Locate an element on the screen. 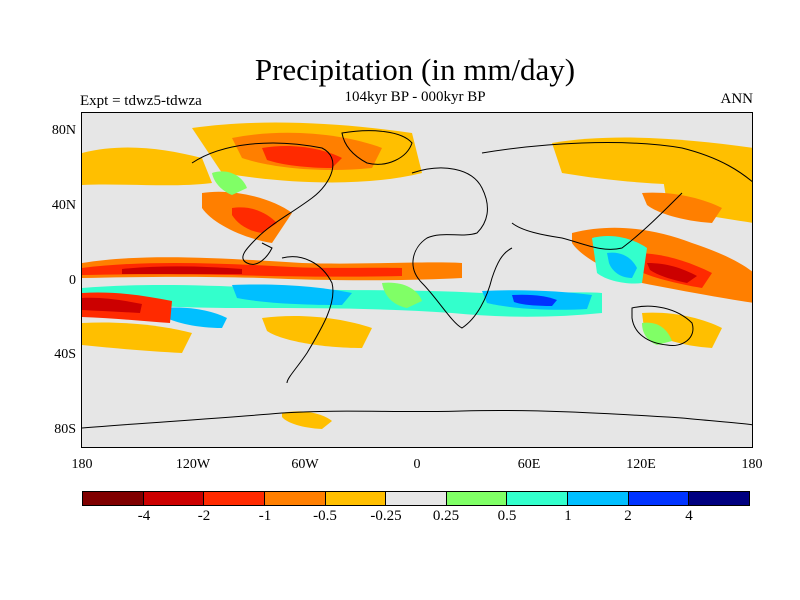  colorbar-label: 0.5 is located at coordinates (507, 516).